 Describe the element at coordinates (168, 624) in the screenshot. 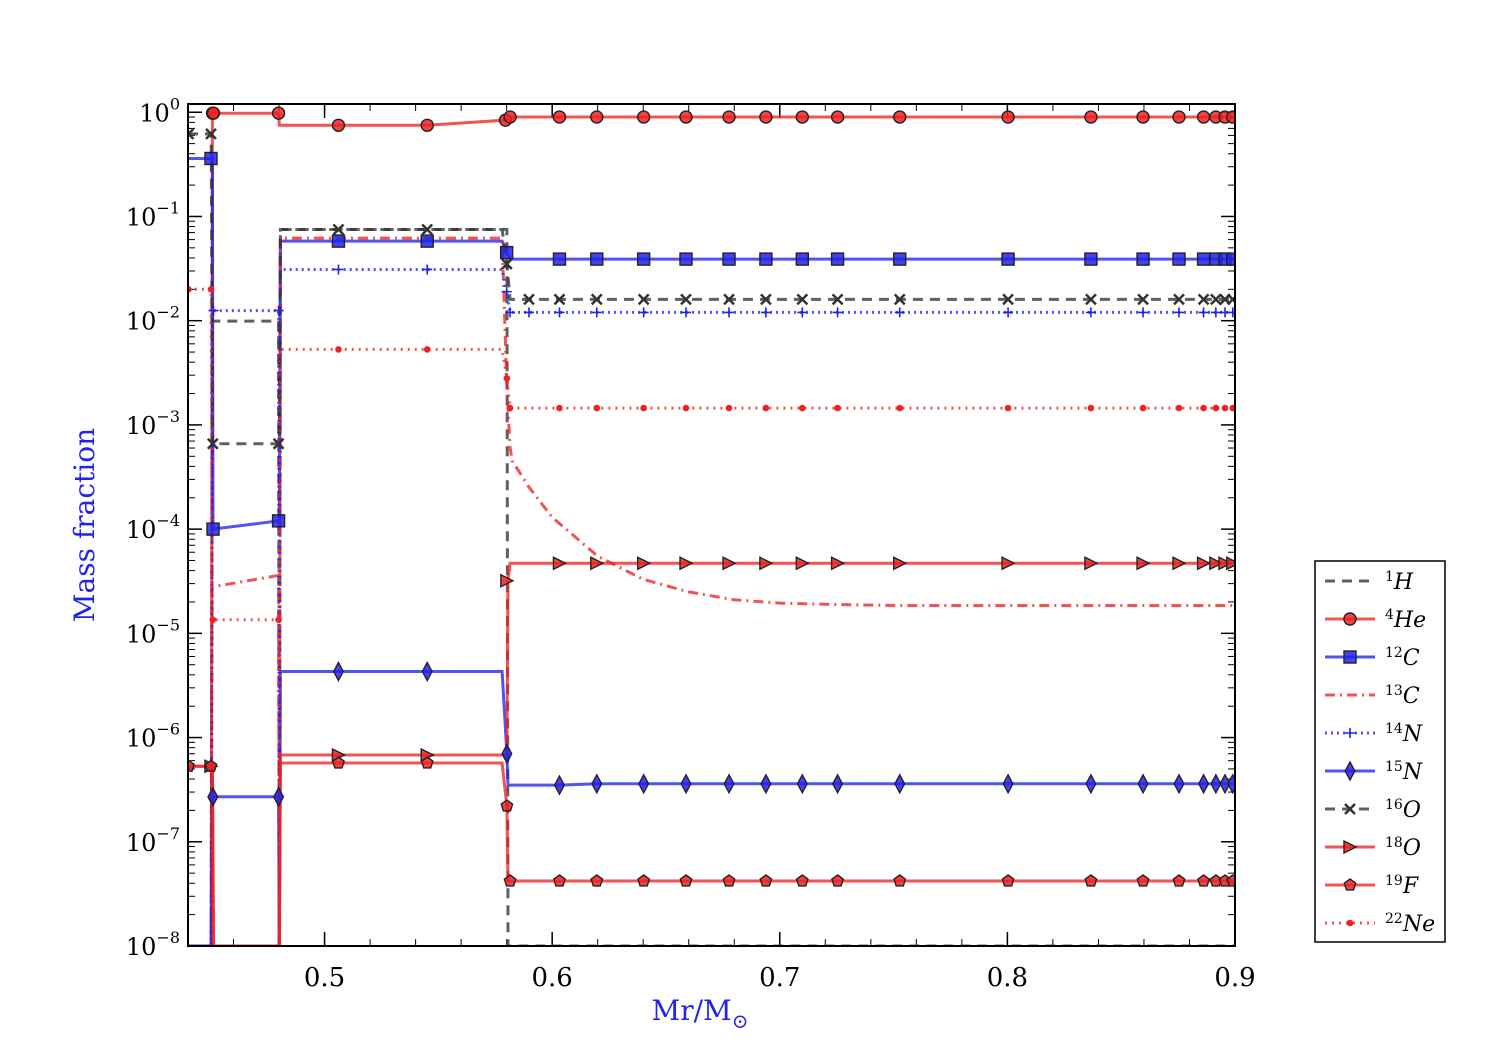

I see `y-tick-exponent: −5` at that location.